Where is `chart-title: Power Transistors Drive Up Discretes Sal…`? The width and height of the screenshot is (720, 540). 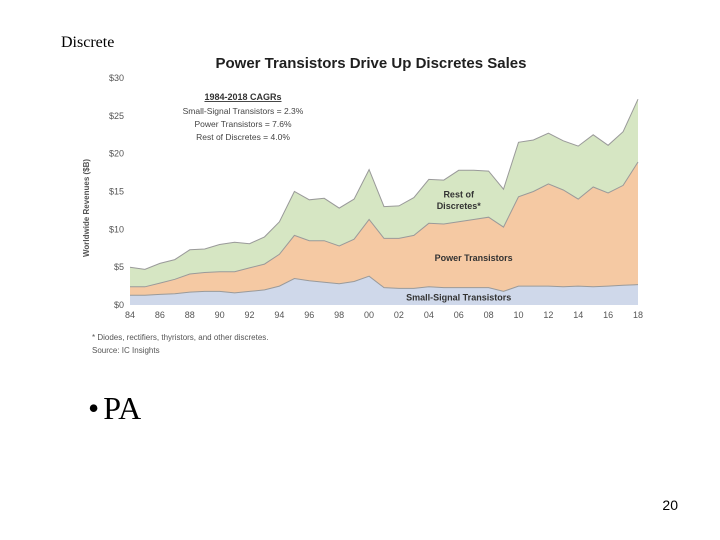
chart-title: Power Transistors Drive Up Discretes Sal… is located at coordinates (371, 63).